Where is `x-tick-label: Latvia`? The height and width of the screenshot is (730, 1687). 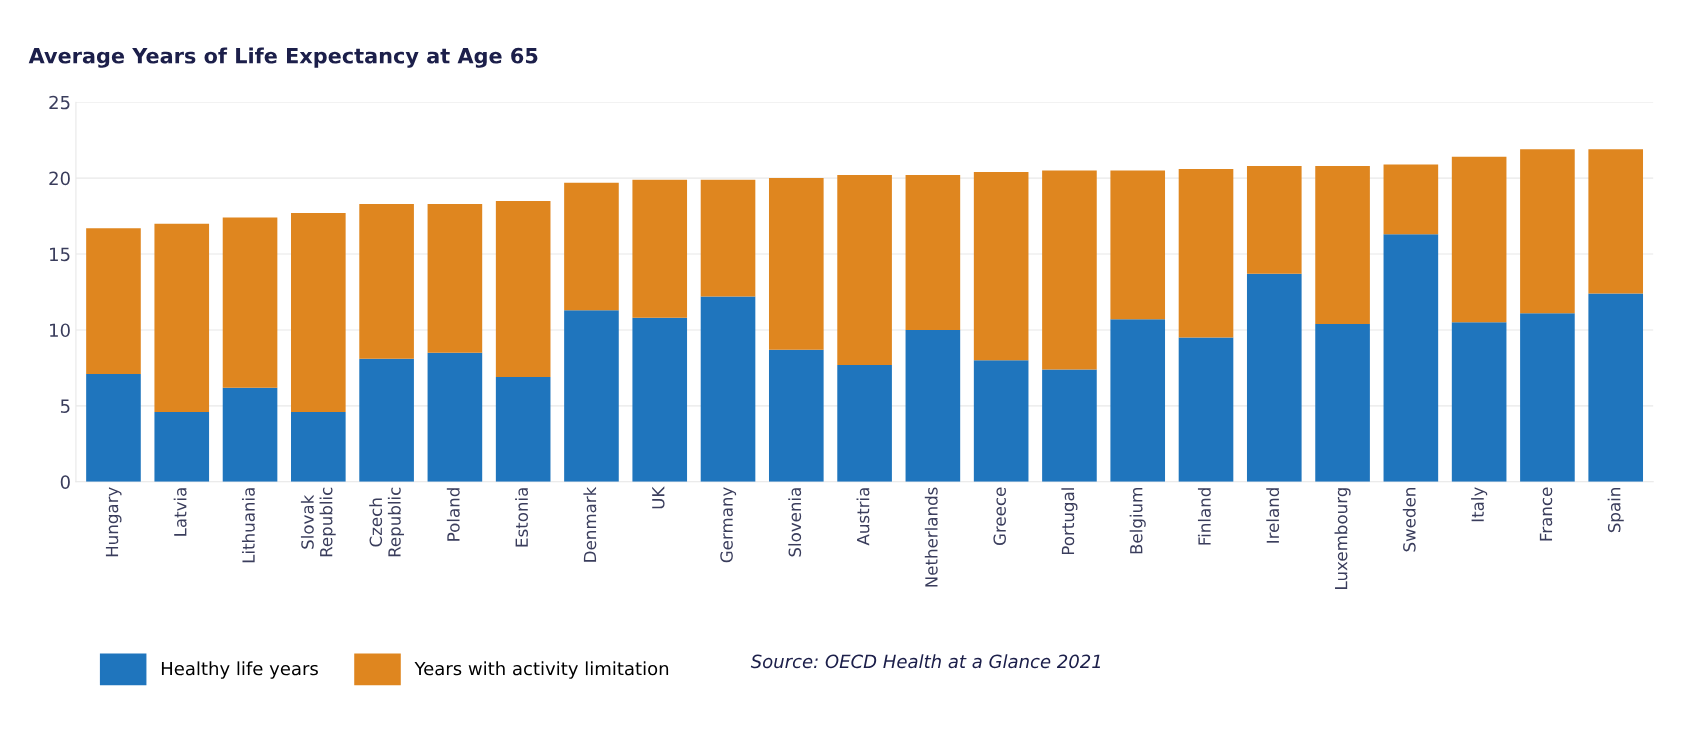
x-tick-label: Latvia is located at coordinates (180, 512).